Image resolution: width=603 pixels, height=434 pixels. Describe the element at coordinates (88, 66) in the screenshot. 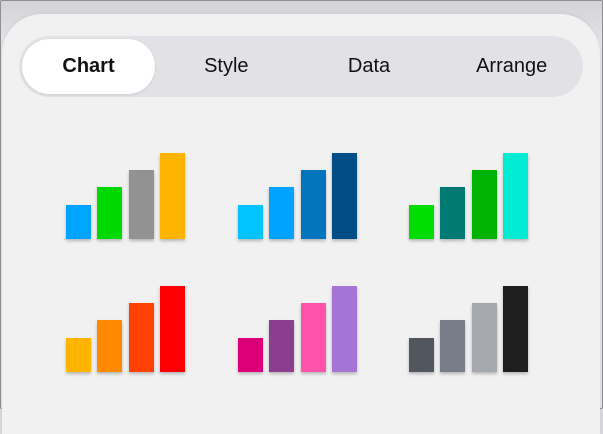

I see `tab-chart: Chart` at that location.